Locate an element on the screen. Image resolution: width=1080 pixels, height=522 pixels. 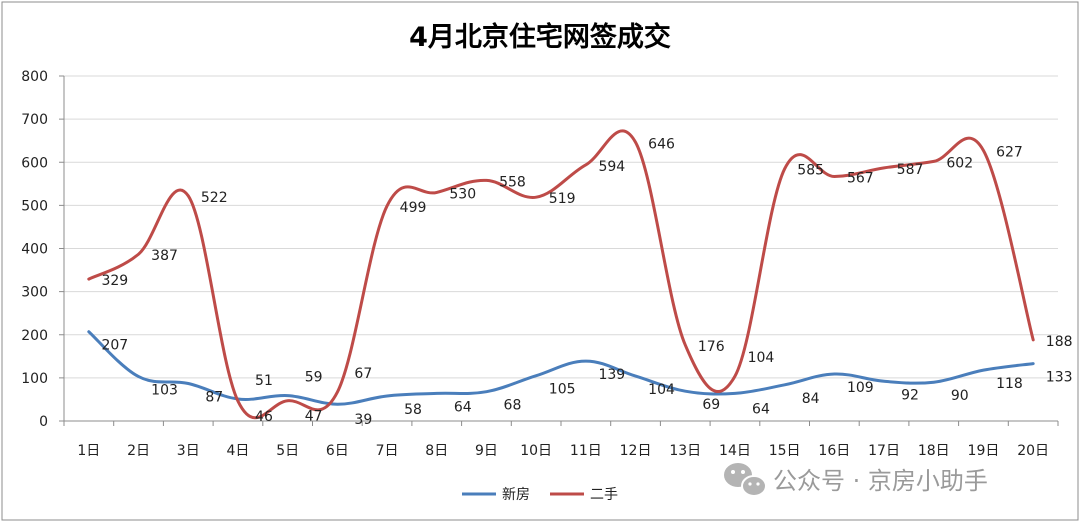
data-label: 46 is located at coordinates (264, 417).